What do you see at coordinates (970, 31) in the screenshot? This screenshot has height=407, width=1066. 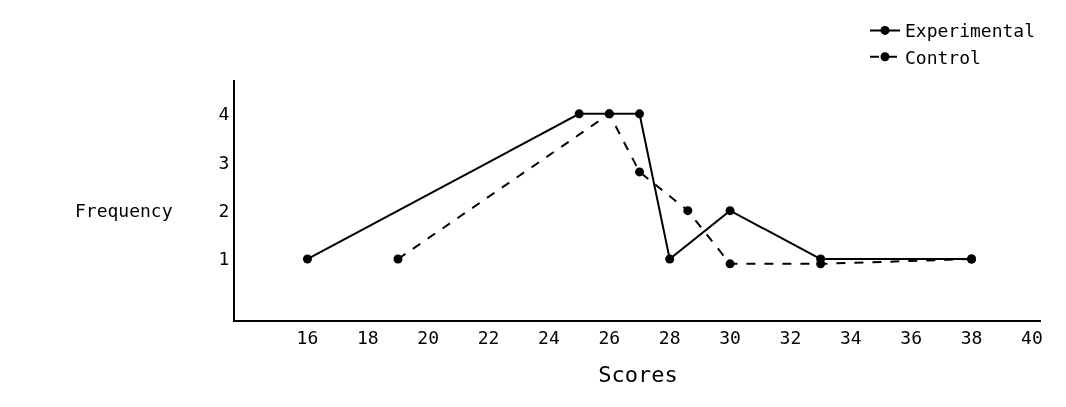 I see `legend-label: Experimental` at bounding box center [970, 31].